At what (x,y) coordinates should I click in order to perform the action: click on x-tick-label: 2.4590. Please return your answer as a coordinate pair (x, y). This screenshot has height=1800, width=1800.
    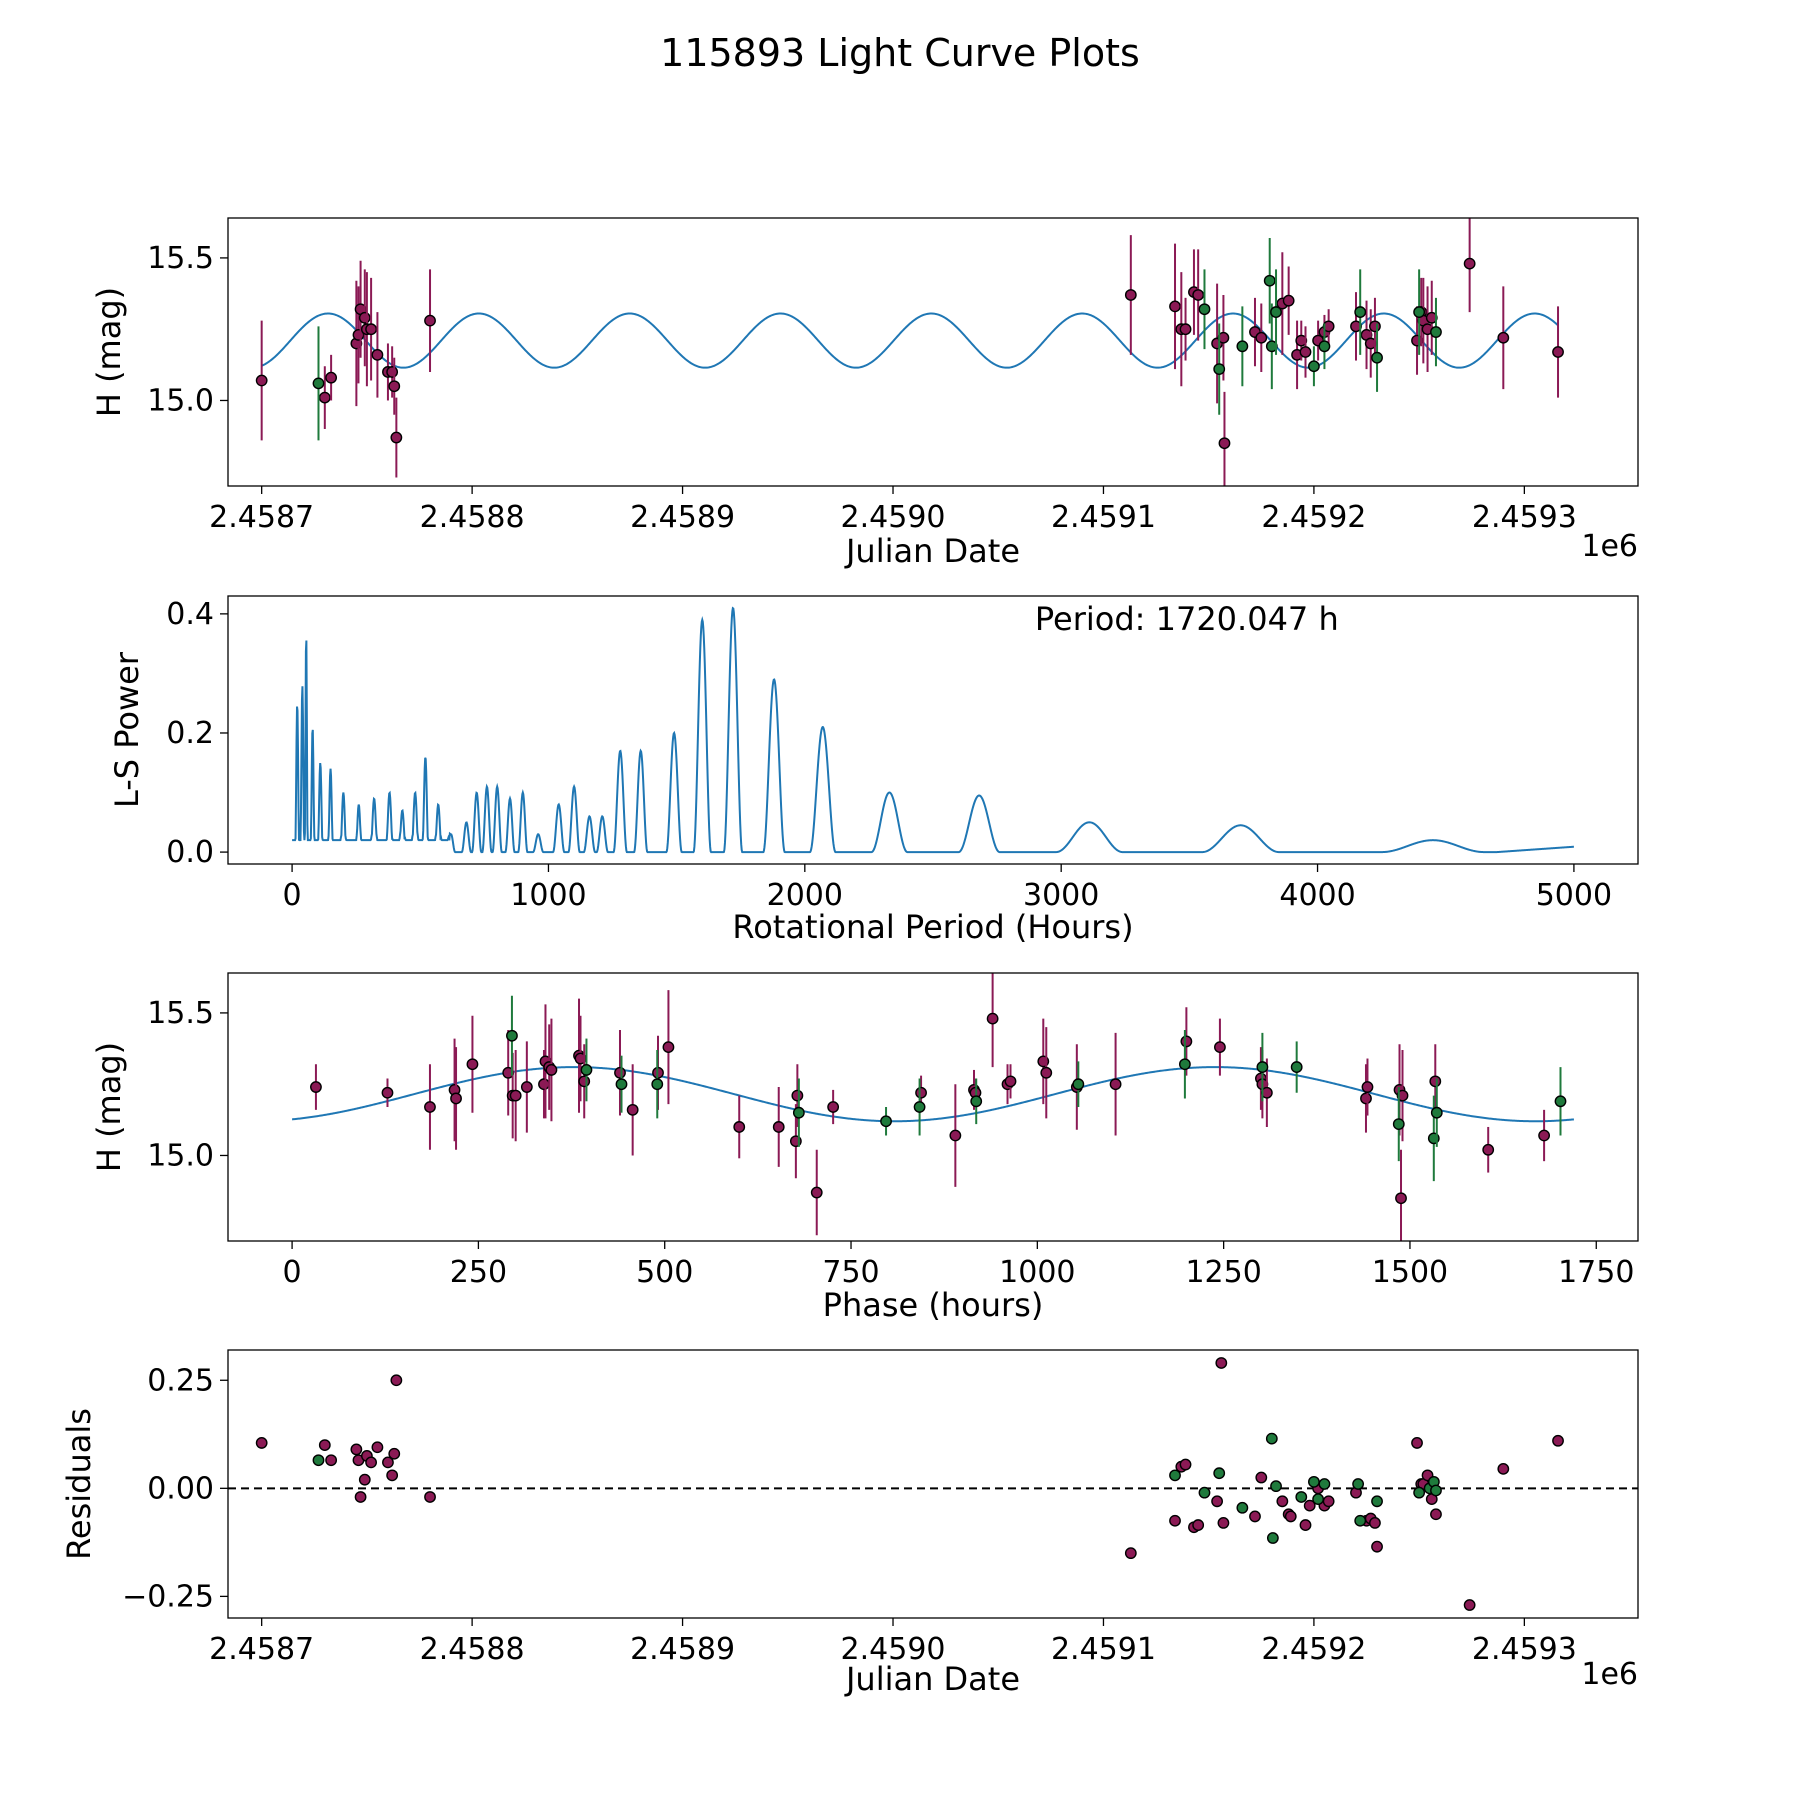
    Looking at the image, I should click on (893, 517).